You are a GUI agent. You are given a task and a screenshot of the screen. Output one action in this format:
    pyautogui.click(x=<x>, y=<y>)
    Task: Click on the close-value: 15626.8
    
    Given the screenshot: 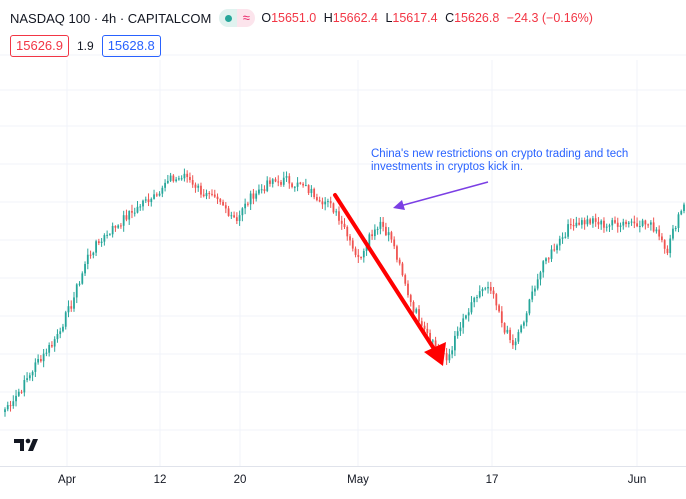 What is the action you would take?
    pyautogui.click(x=477, y=18)
    